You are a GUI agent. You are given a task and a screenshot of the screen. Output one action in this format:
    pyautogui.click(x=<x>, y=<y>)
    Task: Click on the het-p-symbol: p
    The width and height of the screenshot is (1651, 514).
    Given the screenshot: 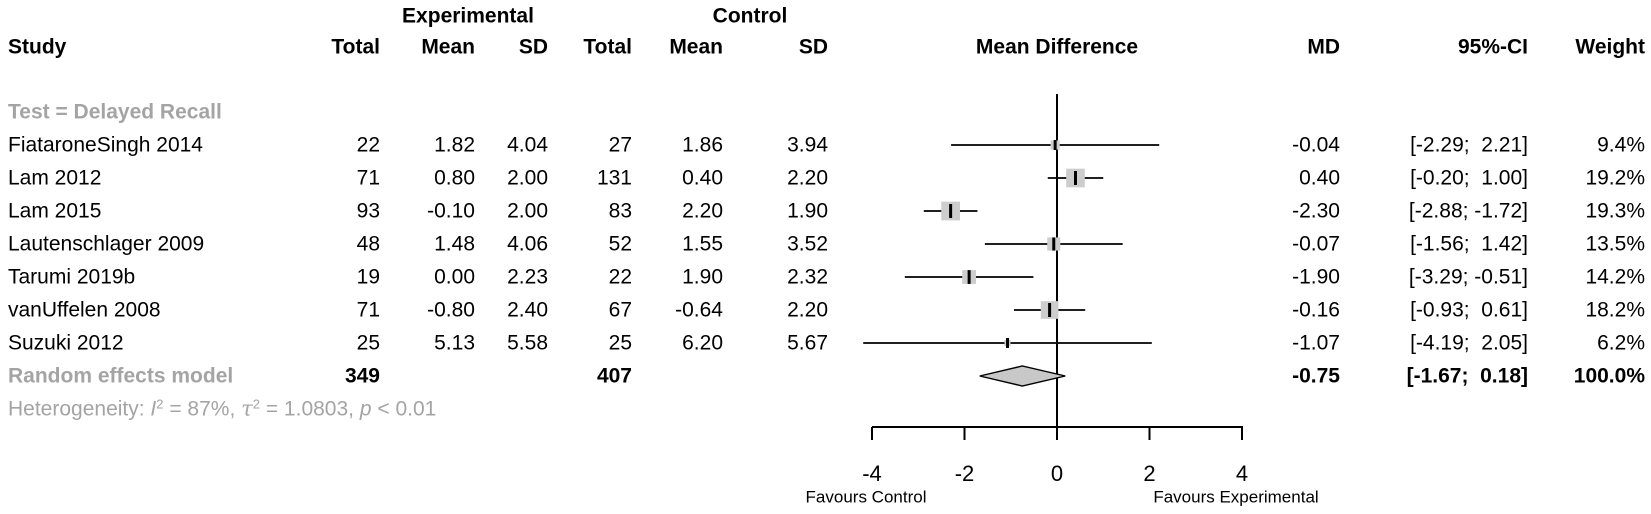 What is the action you would take?
    pyautogui.click(x=365, y=409)
    